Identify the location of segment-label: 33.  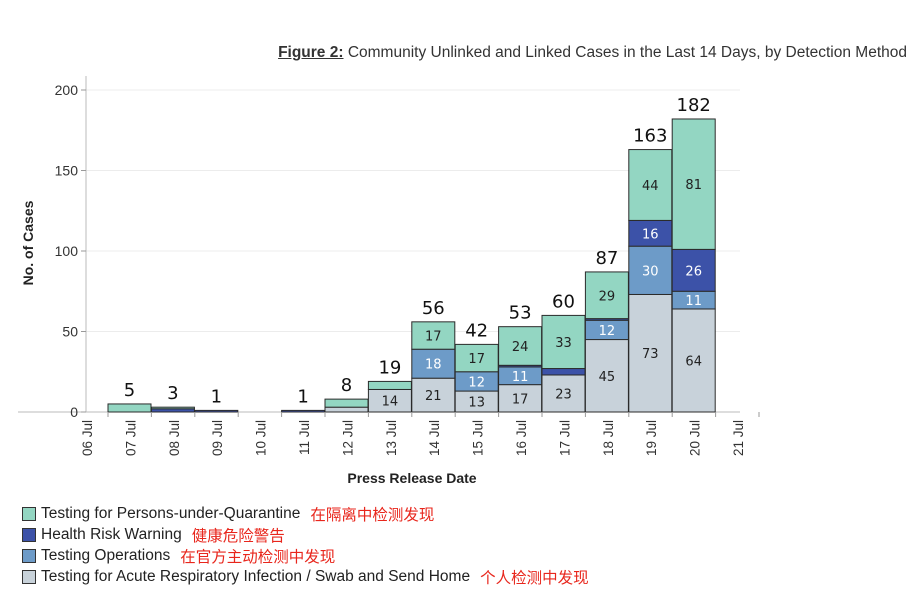
(563, 343).